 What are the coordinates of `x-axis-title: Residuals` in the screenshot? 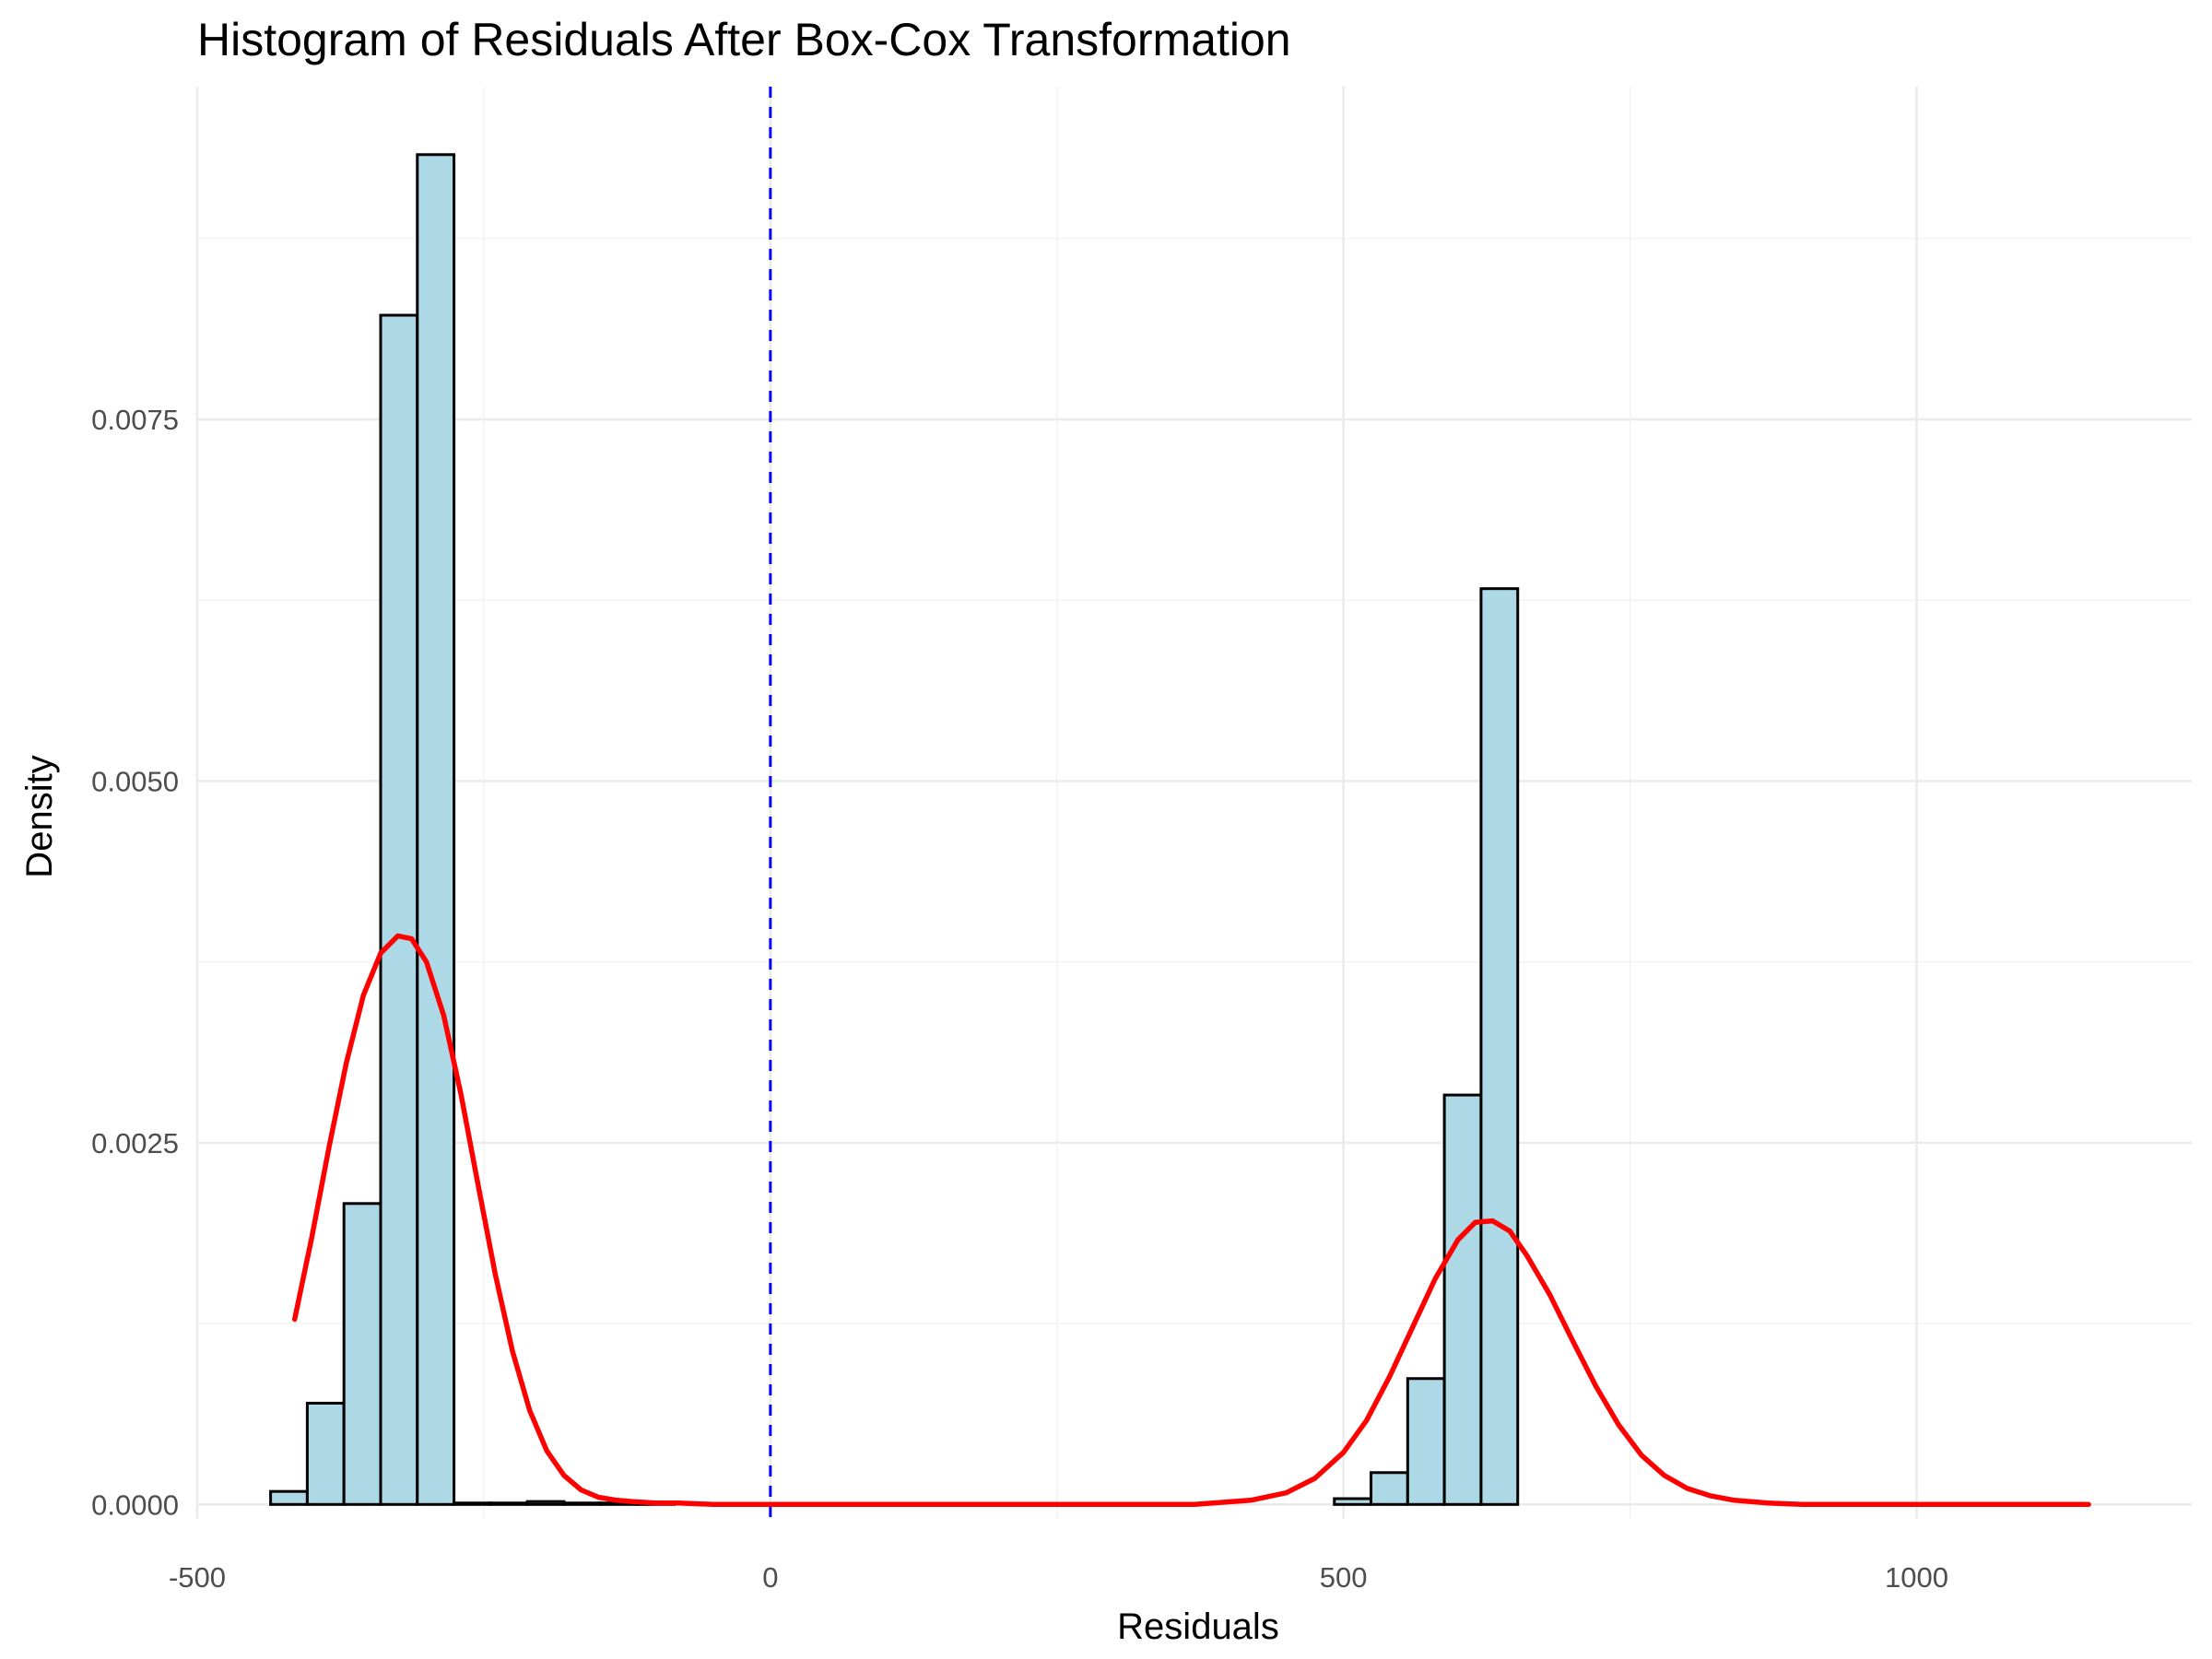 It's located at (1198, 1626).